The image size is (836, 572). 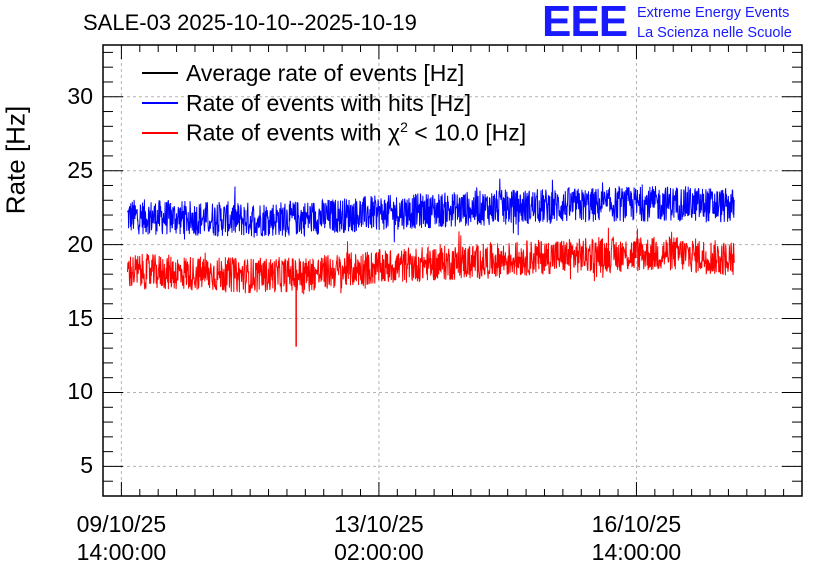 What do you see at coordinates (379, 552) in the screenshot?
I see `x-tick-time: 02:00:00` at bounding box center [379, 552].